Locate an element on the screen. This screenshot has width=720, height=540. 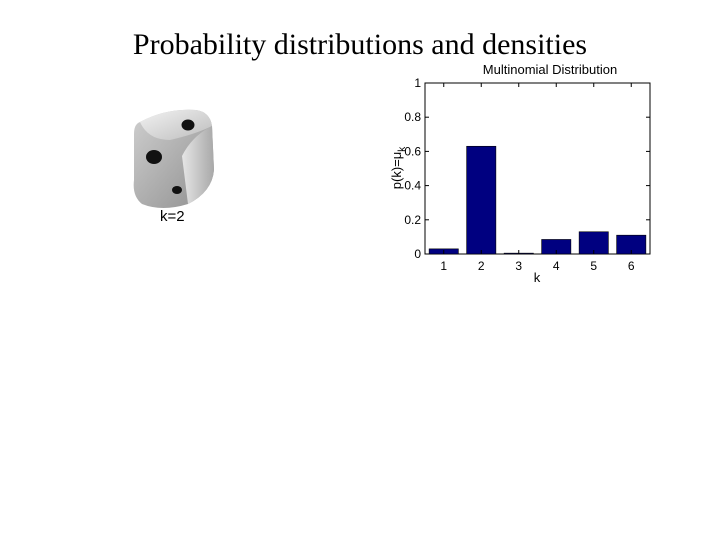
bars is located at coordinates (537, 200).